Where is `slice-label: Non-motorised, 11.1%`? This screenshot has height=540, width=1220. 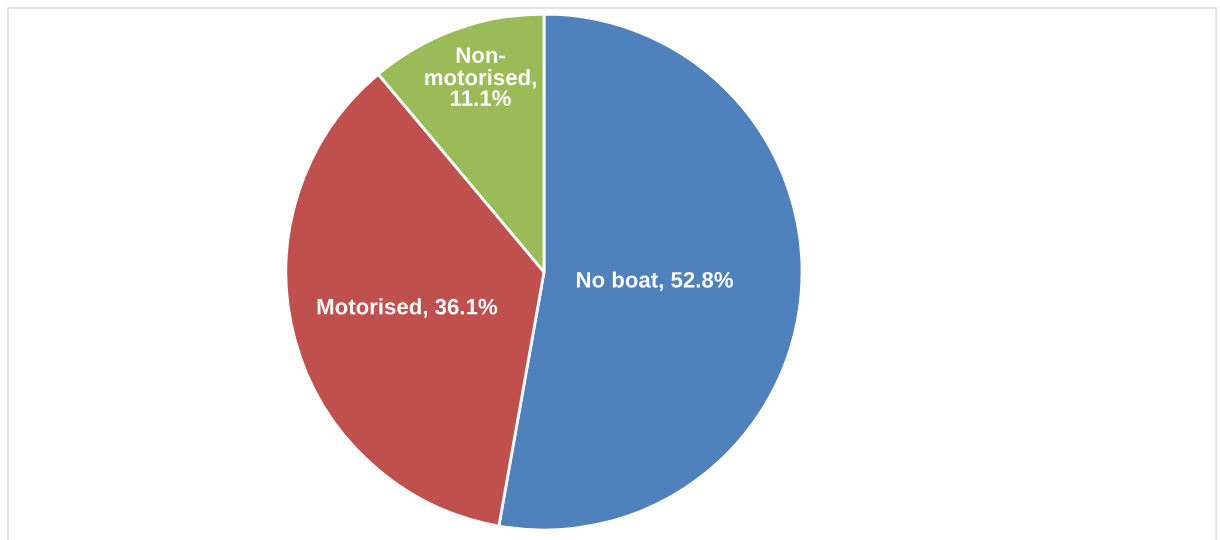
slice-label: Non-motorised, 11.1% is located at coordinates (480, 76).